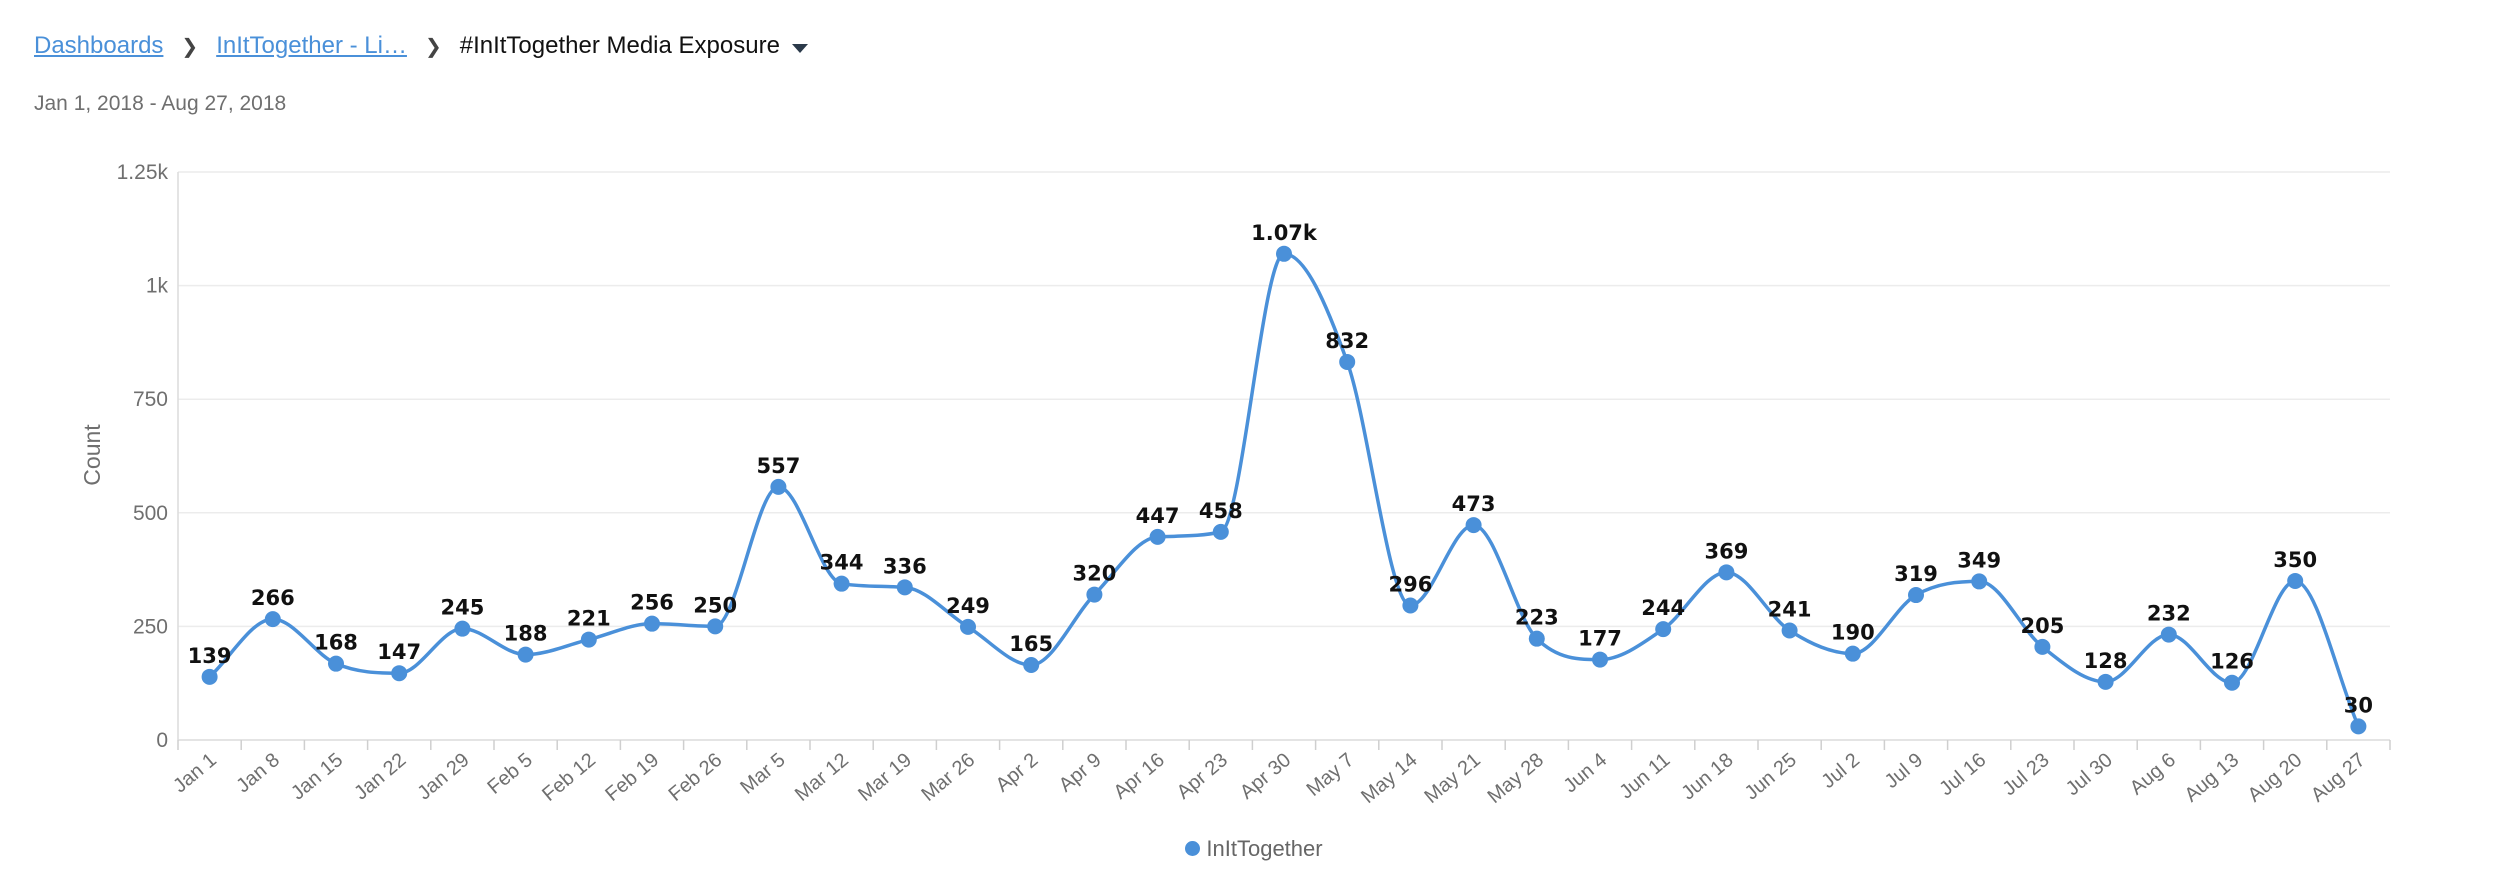 The image size is (2508, 884). What do you see at coordinates (1904, 771) in the screenshot?
I see `x-tick-label: Jul 9` at bounding box center [1904, 771].